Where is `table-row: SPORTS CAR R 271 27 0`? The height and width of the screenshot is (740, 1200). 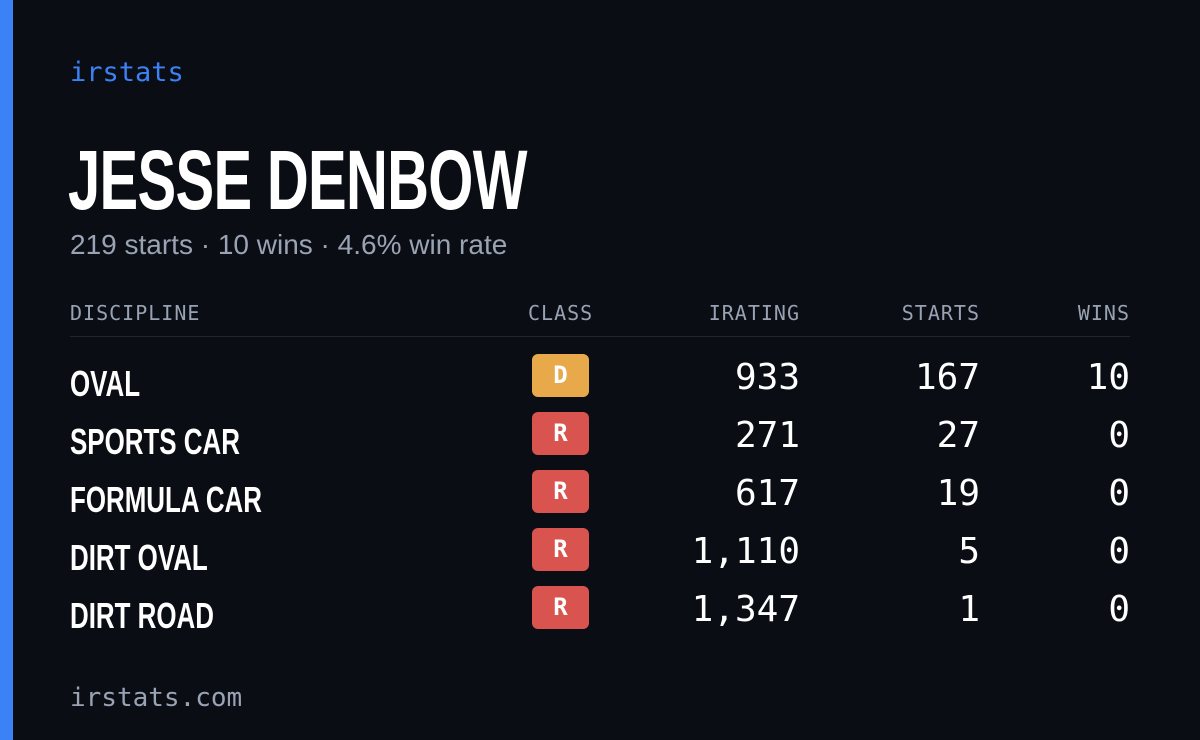 table-row: SPORTS CAR R 271 27 0 is located at coordinates (600, 437).